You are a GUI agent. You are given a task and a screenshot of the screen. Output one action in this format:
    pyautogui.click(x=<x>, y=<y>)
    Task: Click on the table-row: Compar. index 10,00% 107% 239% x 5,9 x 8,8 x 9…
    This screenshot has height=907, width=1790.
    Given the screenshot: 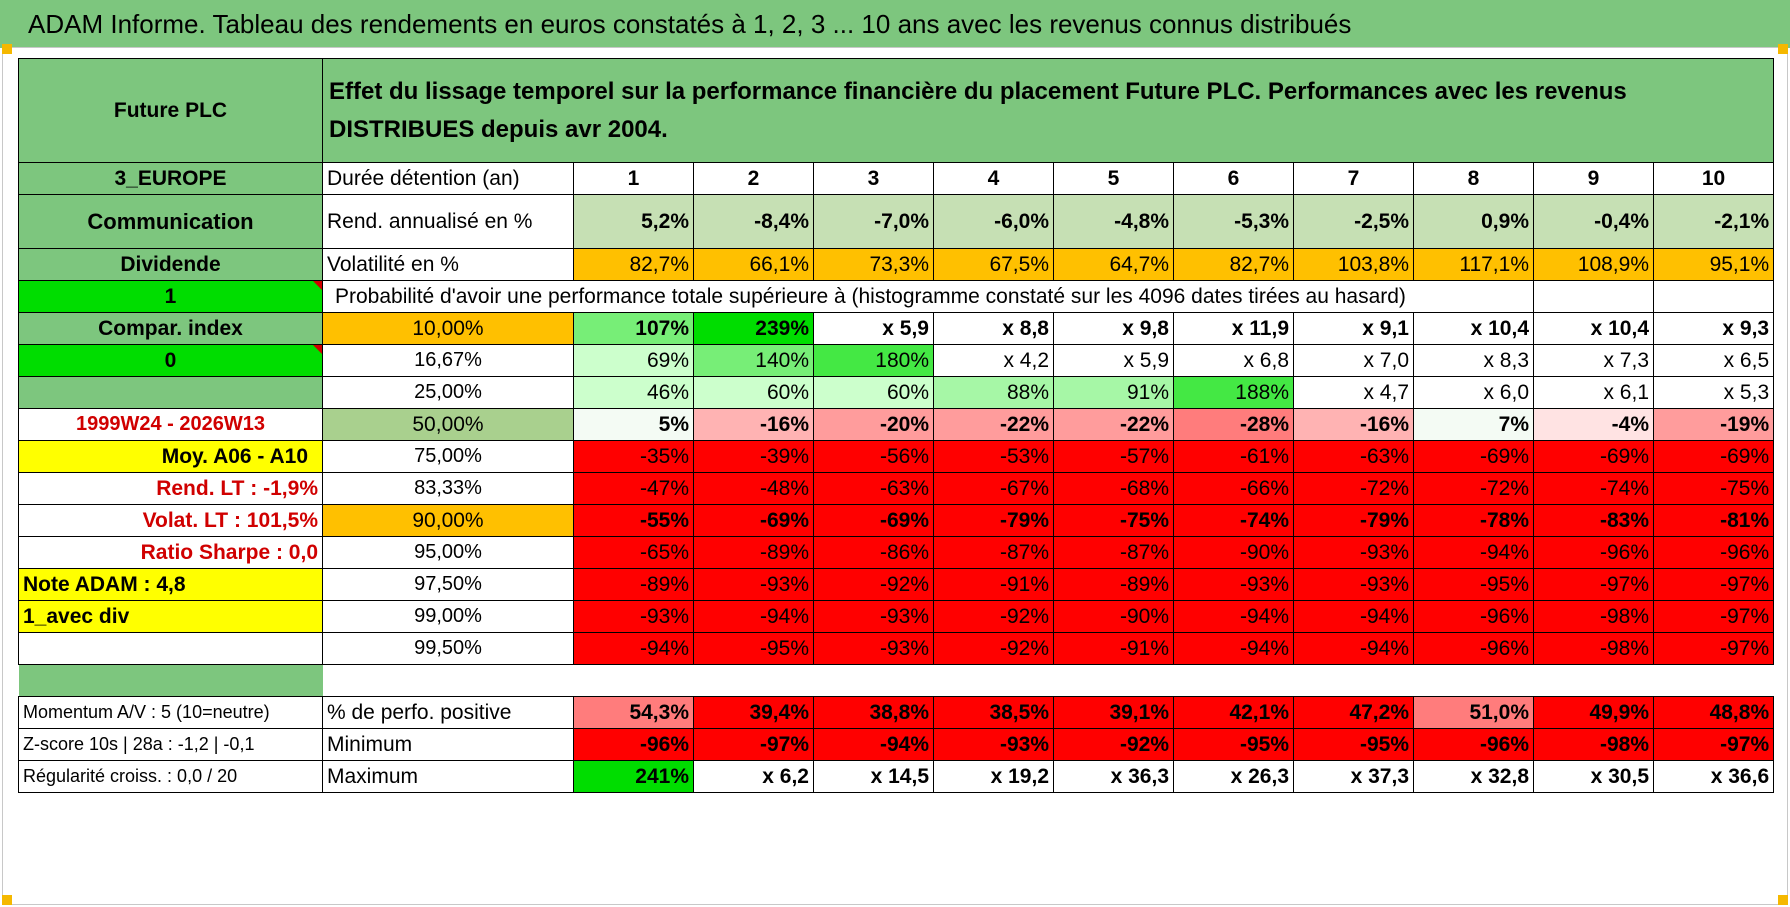 What is the action you would take?
    pyautogui.click(x=896, y=328)
    